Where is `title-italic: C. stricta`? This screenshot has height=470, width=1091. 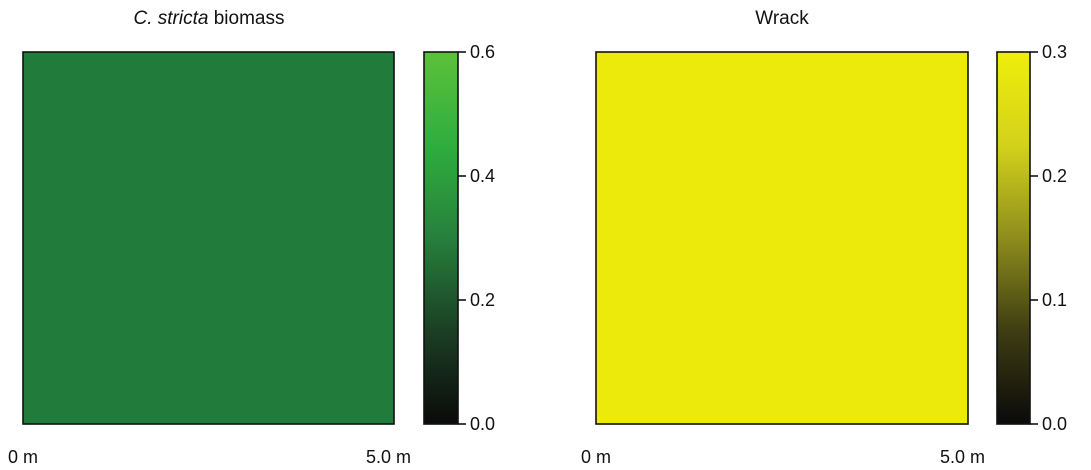 title-italic: C. stricta is located at coordinates (171, 18).